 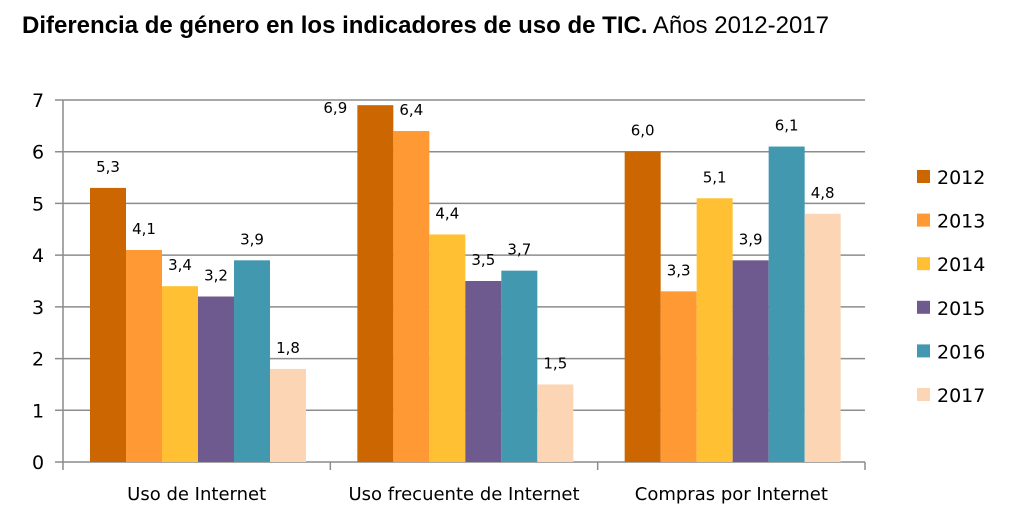 I want to click on data-label: 3,2, so click(x=216, y=276).